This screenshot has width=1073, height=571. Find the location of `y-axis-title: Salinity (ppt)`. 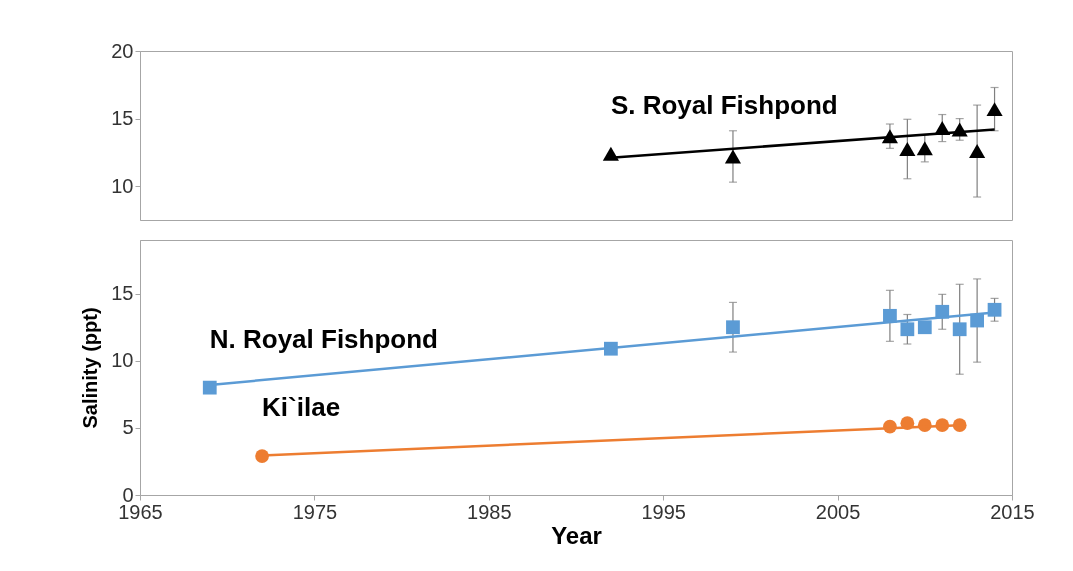

y-axis-title: Salinity (ppt) is located at coordinates (90, 368).